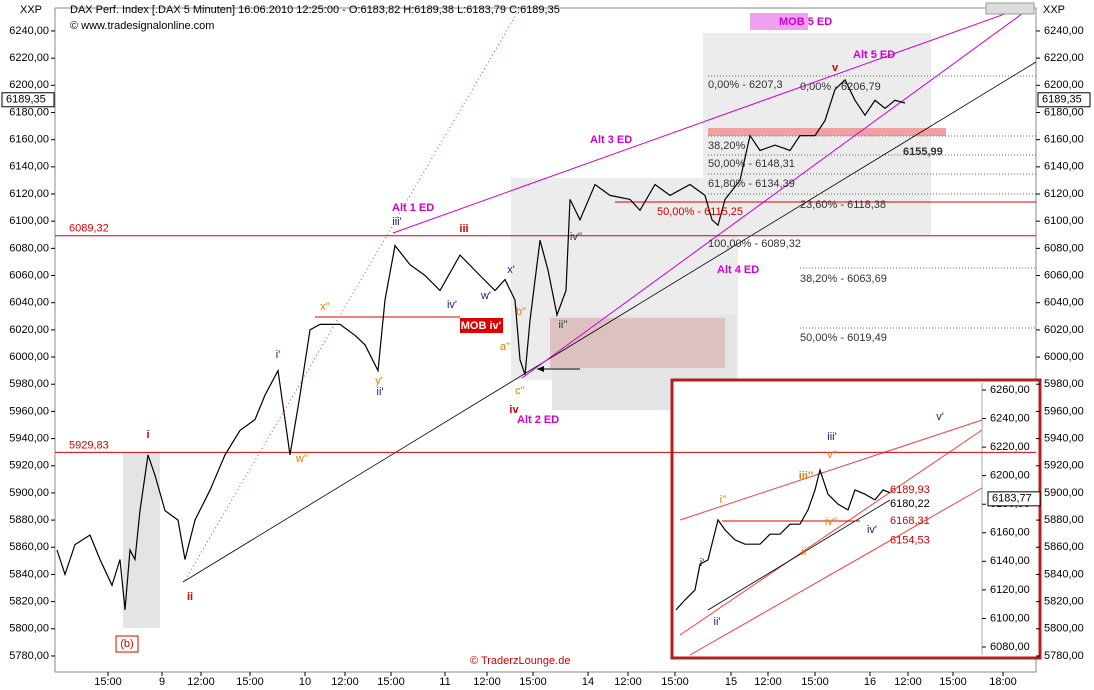  What do you see at coordinates (637, 343) in the screenshot?
I see `mob-zone` at bounding box center [637, 343].